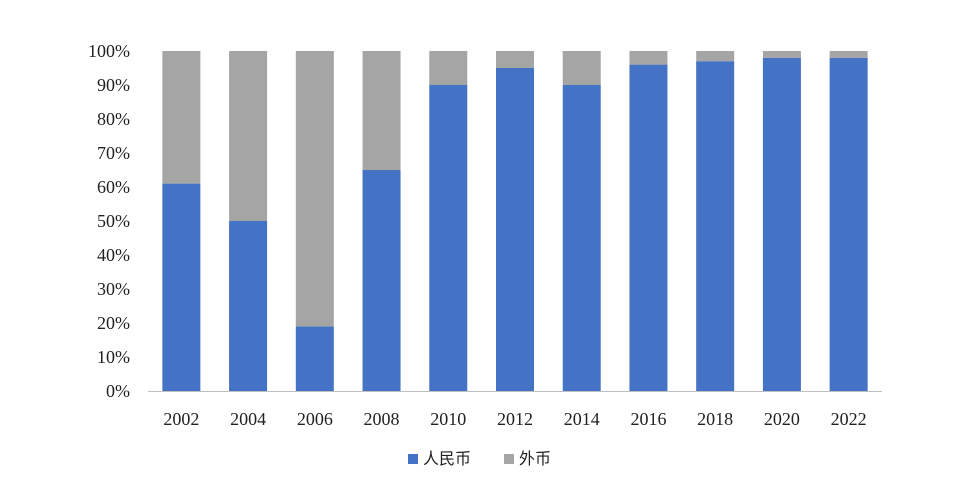 The height and width of the screenshot is (493, 960). I want to click on y-axis-ticks: 0% 10% 20% 30% 40% 50% 60% 70% 80% 90% 100%, so click(109, 221).